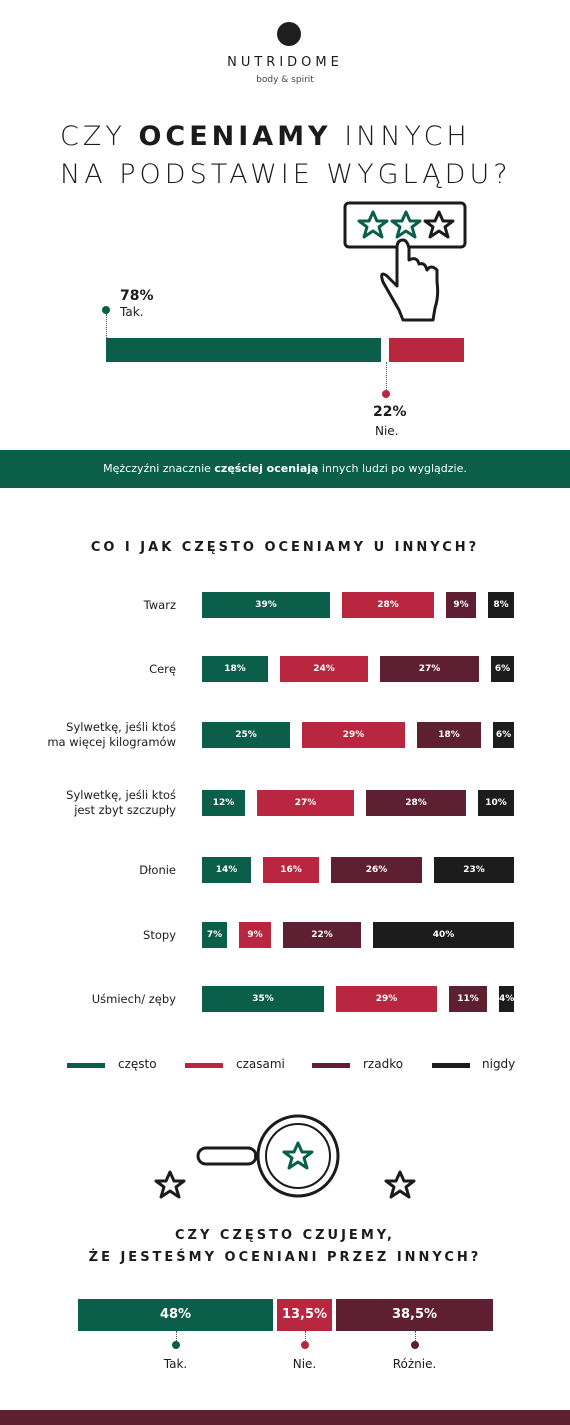 Image resolution: width=570 pixels, height=1425 pixels. What do you see at coordinates (331, 1065) in the screenshot?
I see `legend-swatch-rarely` at bounding box center [331, 1065].